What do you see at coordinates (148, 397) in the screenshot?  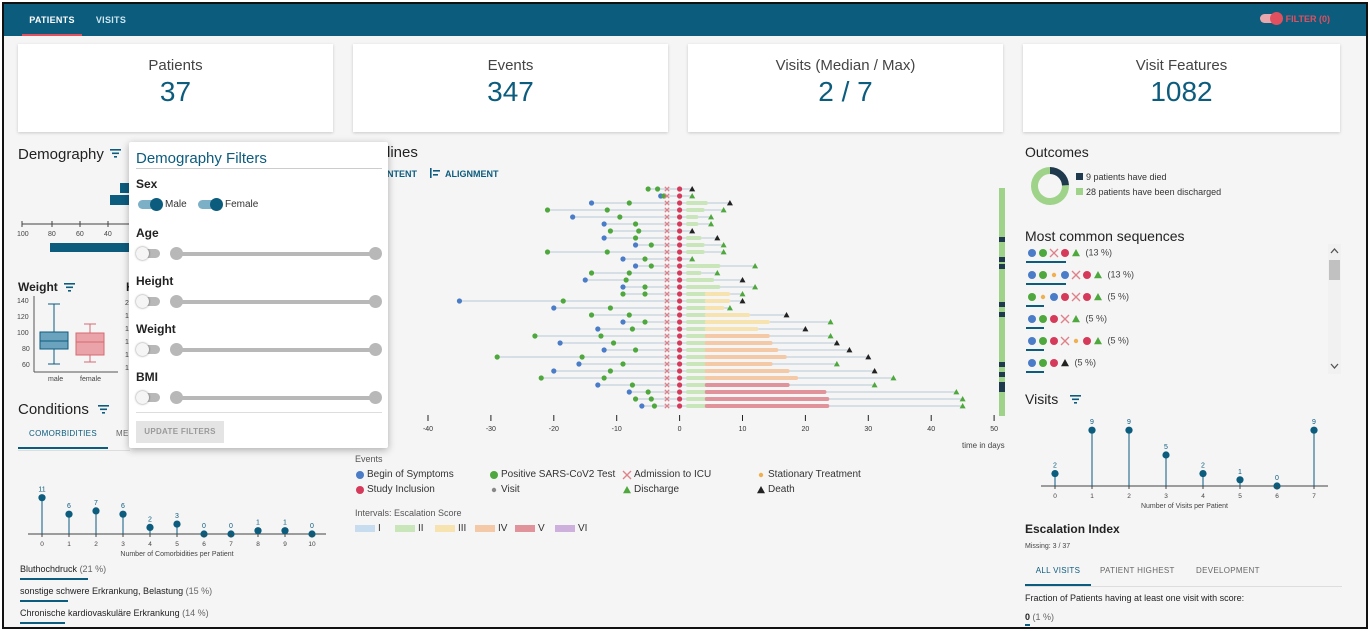 I see `bmi-toggle` at bounding box center [148, 397].